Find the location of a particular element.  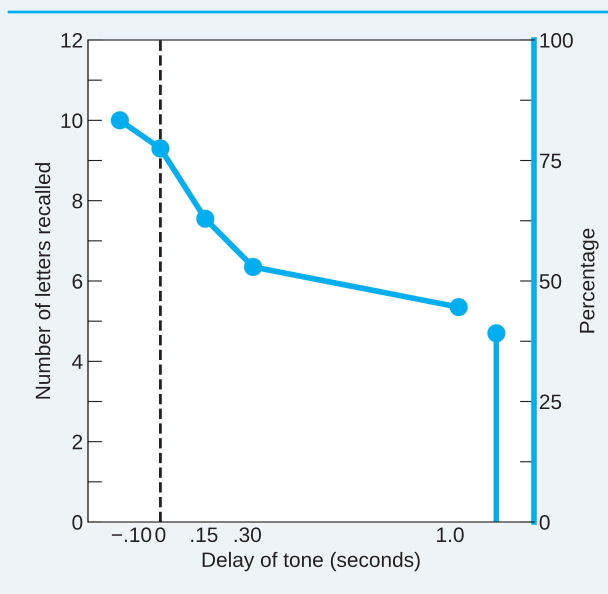

x-tick-label: 1.0 is located at coordinates (450, 534).